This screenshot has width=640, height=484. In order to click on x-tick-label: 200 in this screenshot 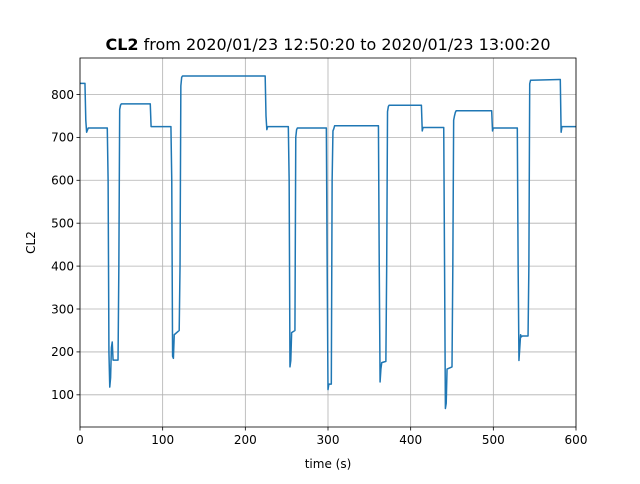, I will do `click(245, 440)`.